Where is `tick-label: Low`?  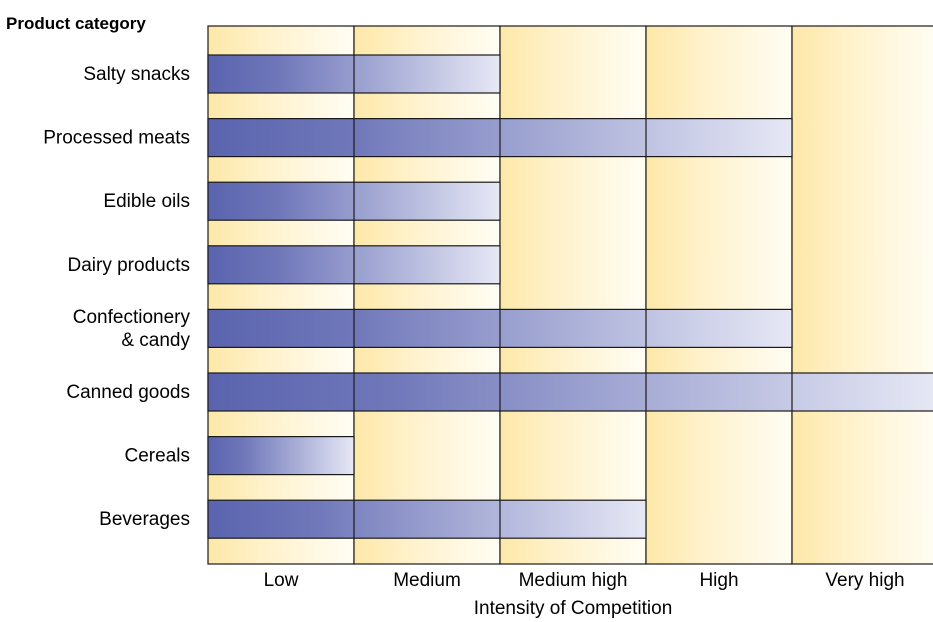 tick-label: Low is located at coordinates (281, 580).